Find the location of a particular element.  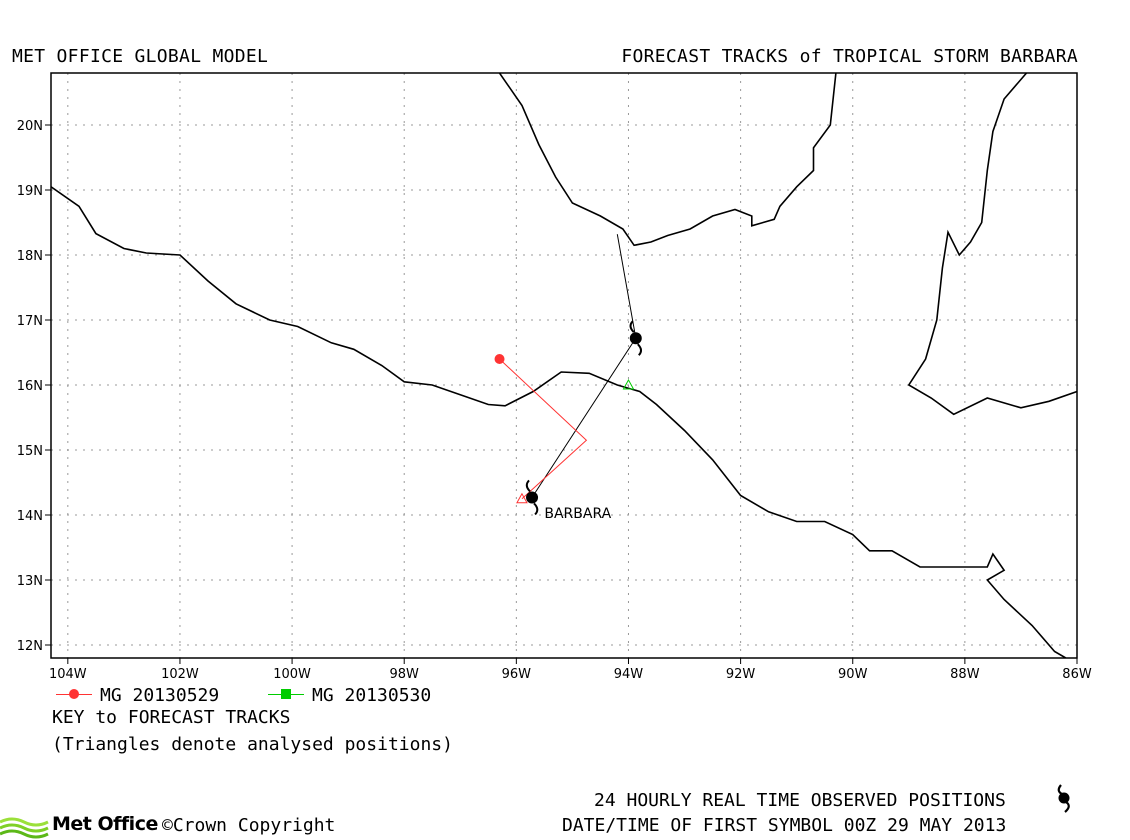

tropical-storm-icon is located at coordinates (1063, 798).